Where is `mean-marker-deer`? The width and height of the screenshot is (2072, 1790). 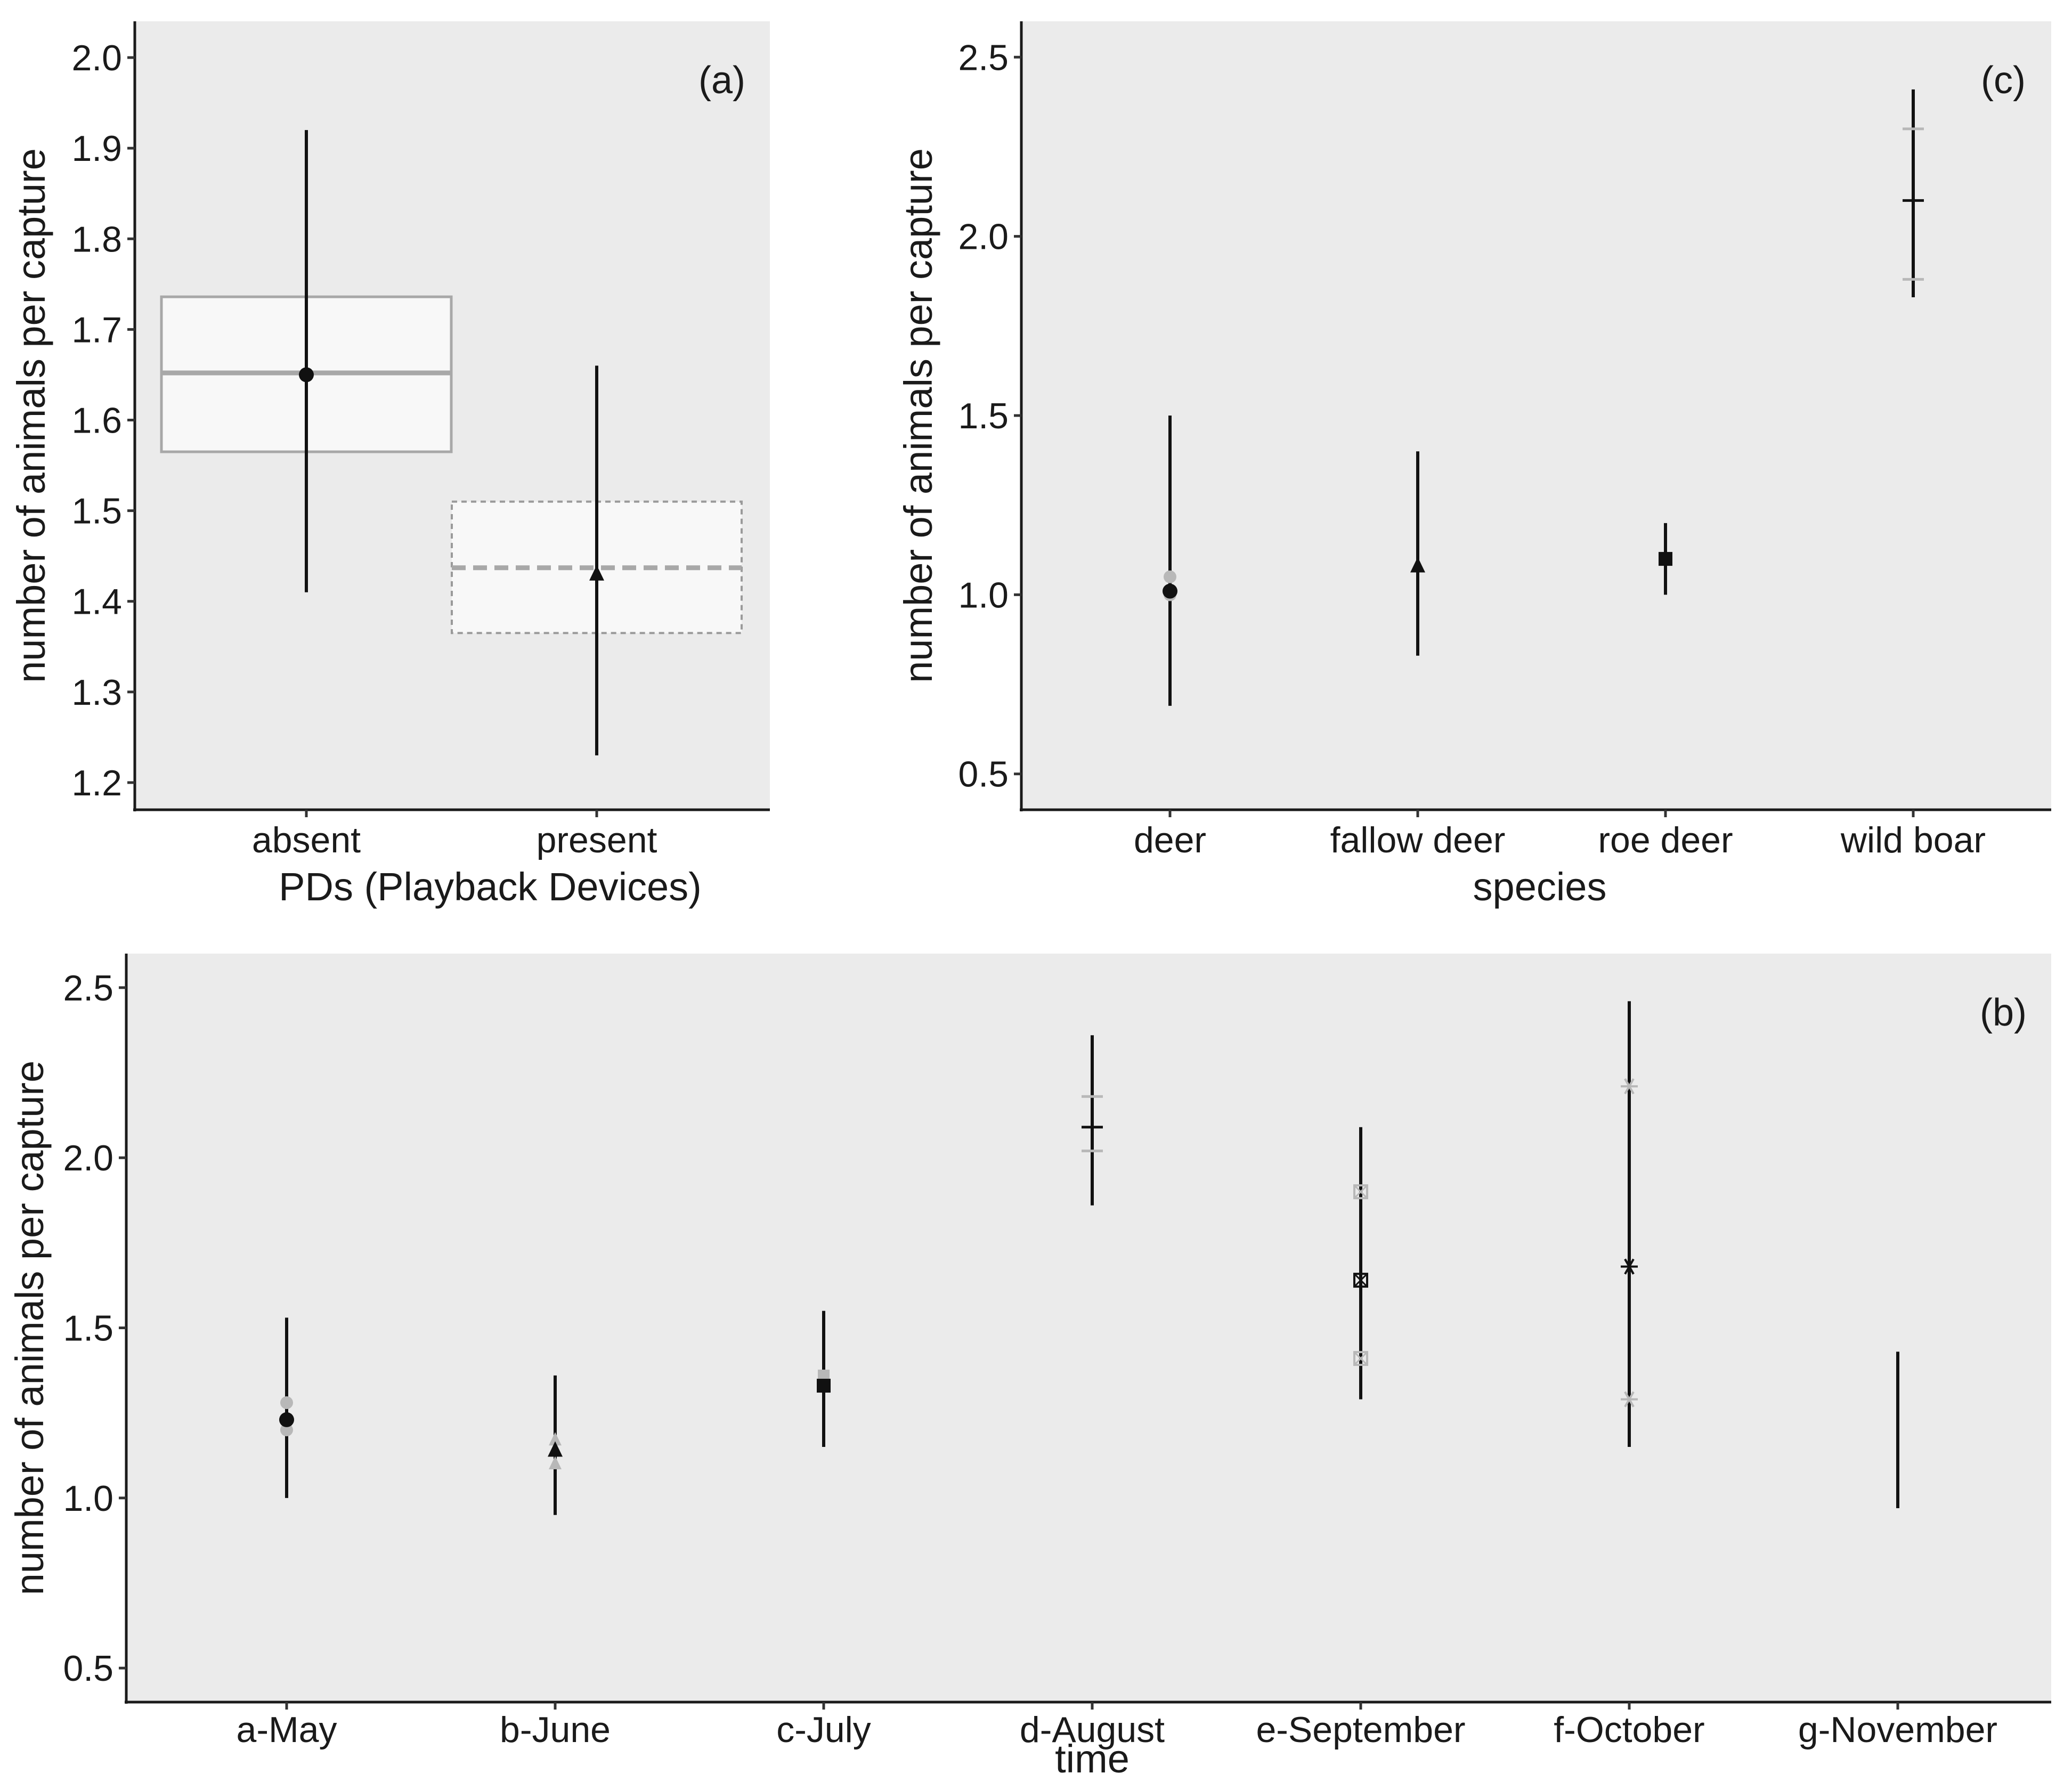
mean-marker-deer is located at coordinates (1170, 591).